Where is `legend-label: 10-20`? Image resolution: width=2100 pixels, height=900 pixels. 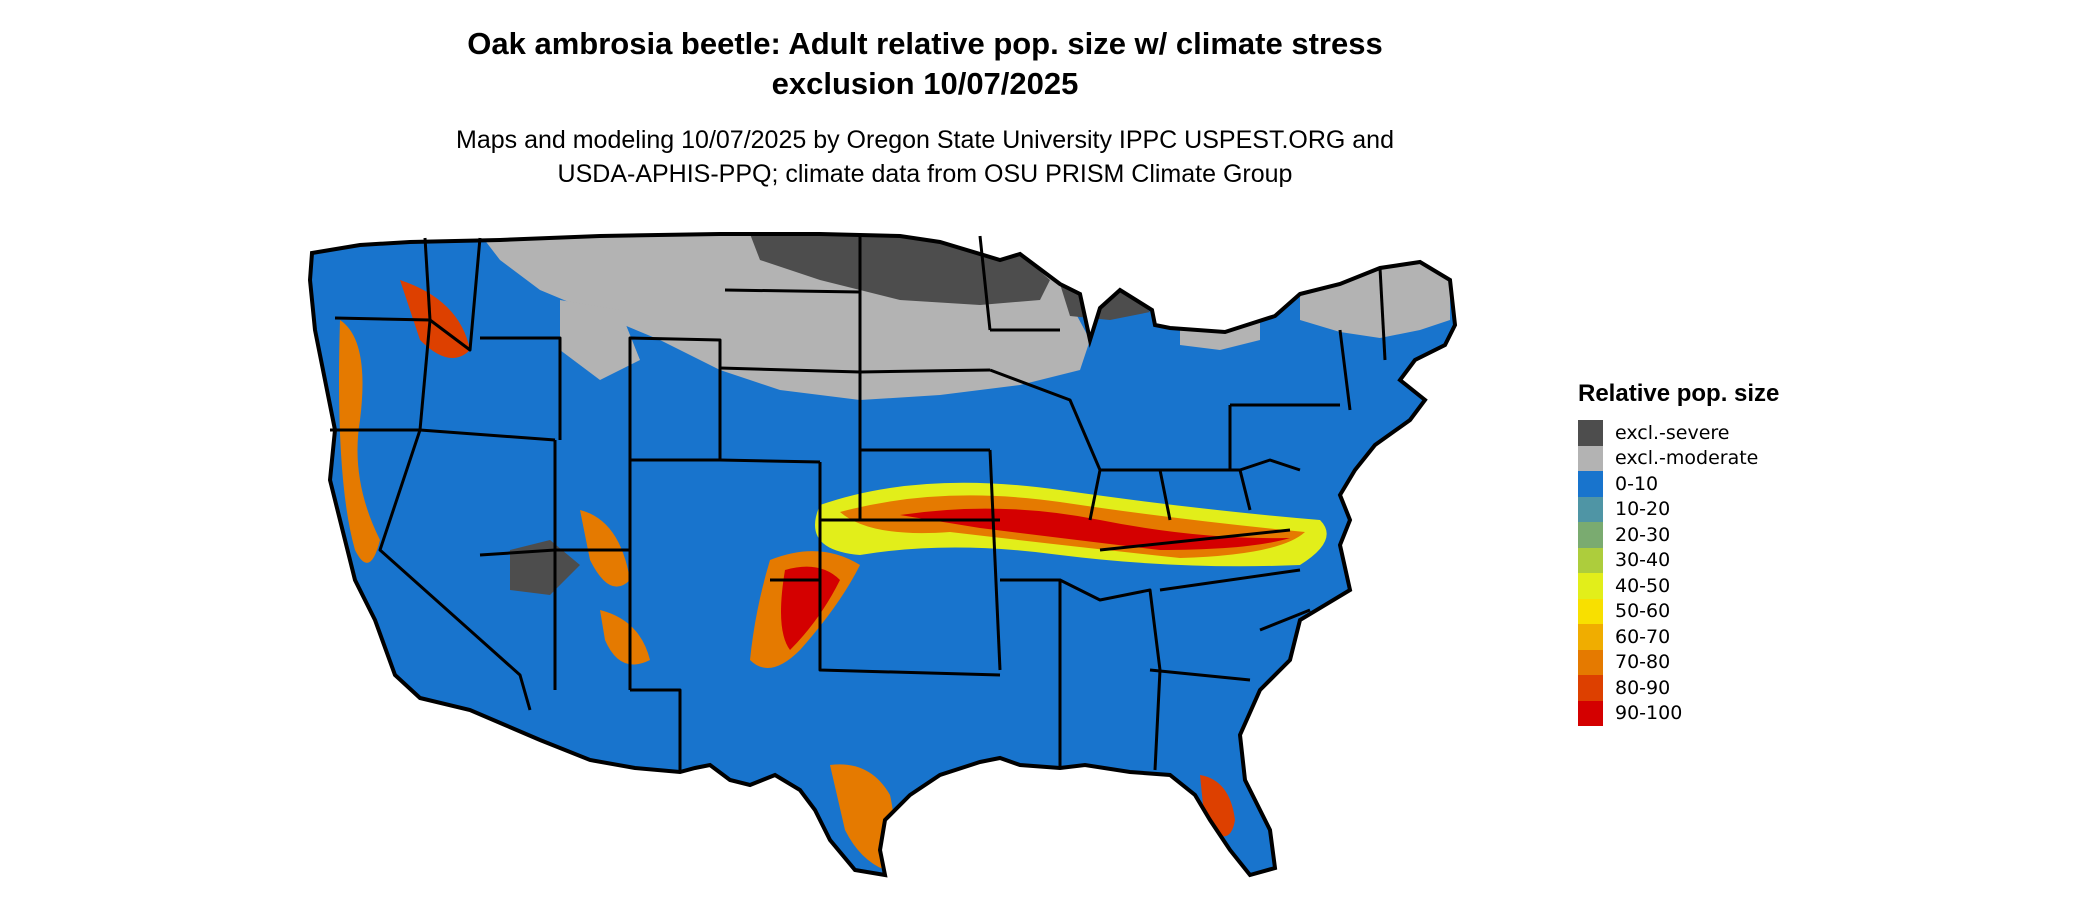 legend-label: 10-20 is located at coordinates (1643, 509).